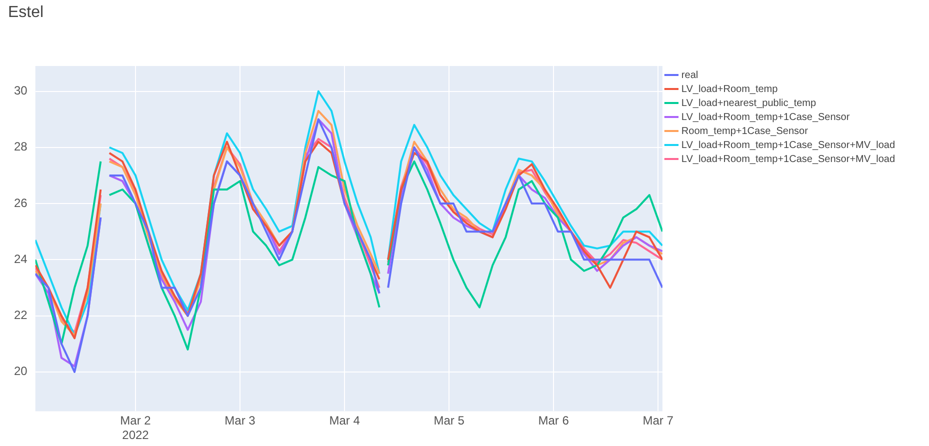  What do you see at coordinates (449, 421) in the screenshot?
I see `x-tick-label: Mar 5` at bounding box center [449, 421].